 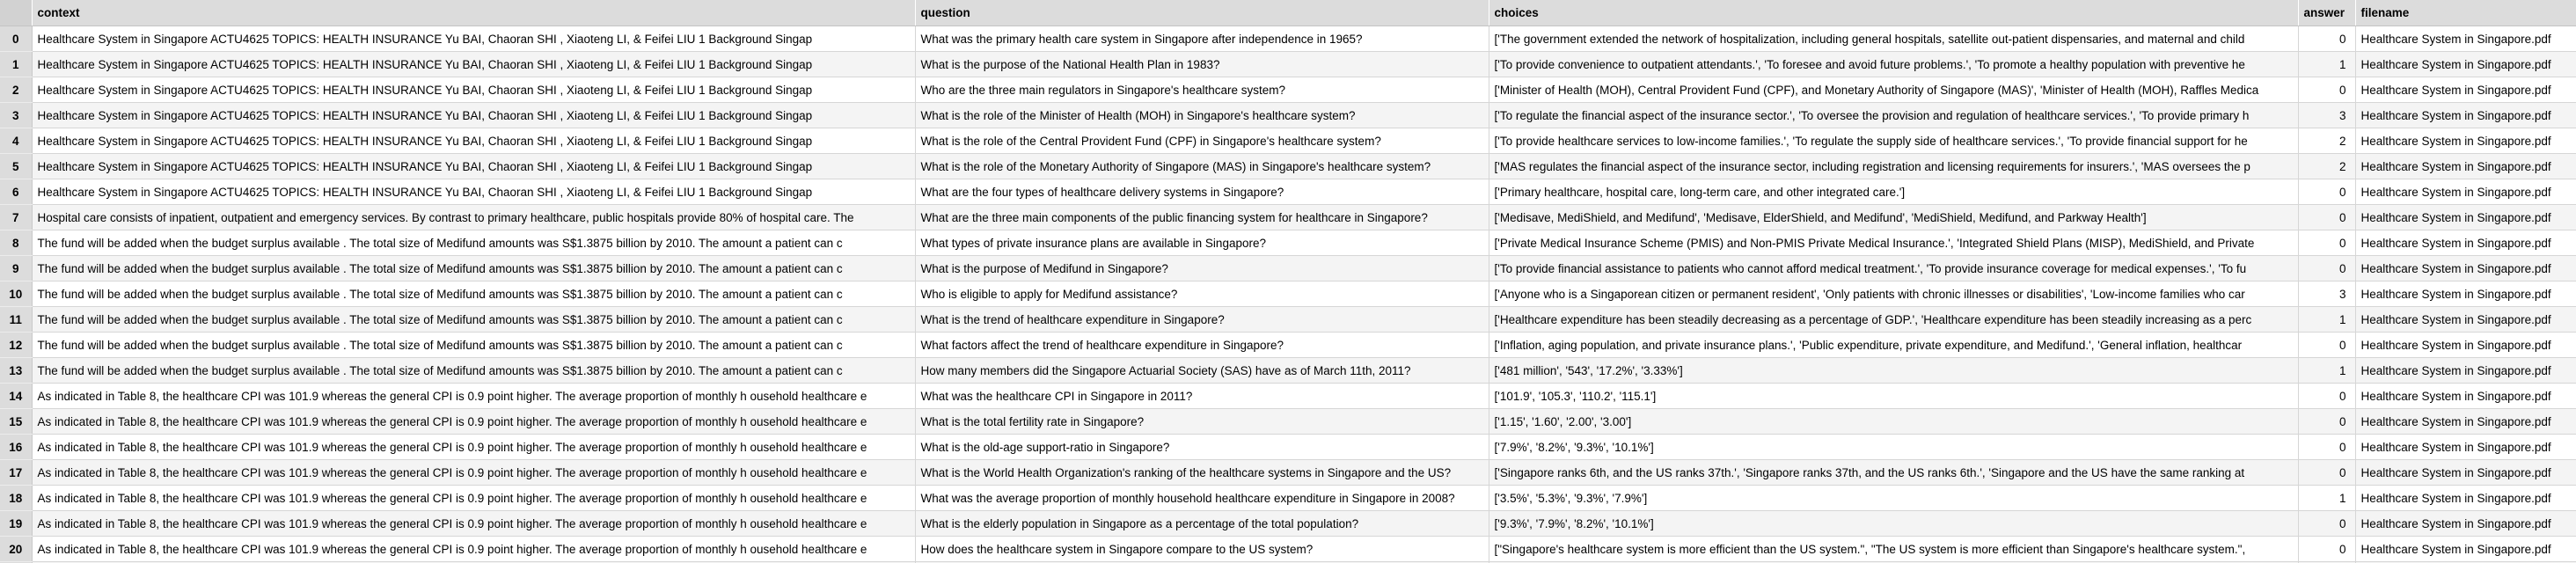 I want to click on cell-choices: ['9.3%', '7.9%', '8.2%', '10.1%'], so click(x=1894, y=523).